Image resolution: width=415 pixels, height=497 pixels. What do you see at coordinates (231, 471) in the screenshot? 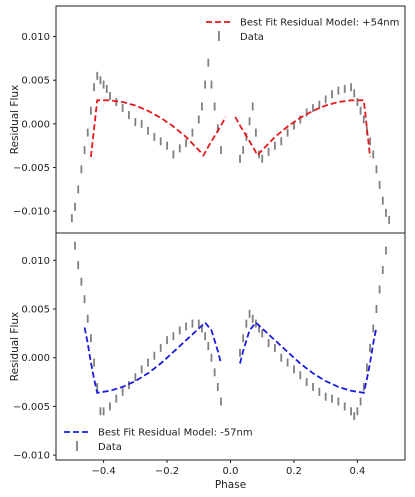
I see `x-tick-label: 0.0` at bounding box center [231, 471].